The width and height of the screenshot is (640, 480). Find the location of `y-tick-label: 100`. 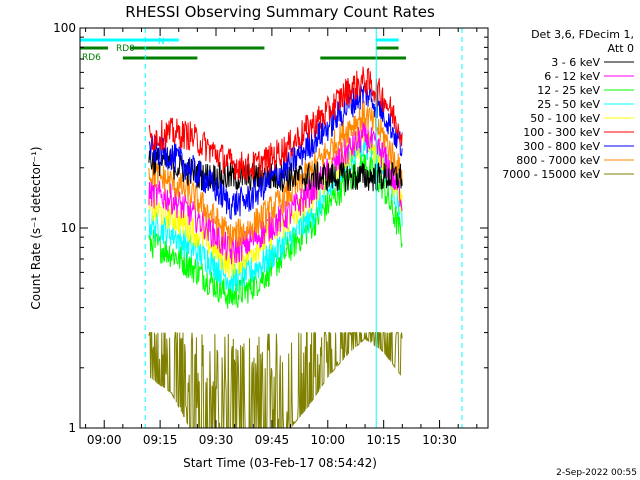

y-tick-label: 100 is located at coordinates (64, 28).